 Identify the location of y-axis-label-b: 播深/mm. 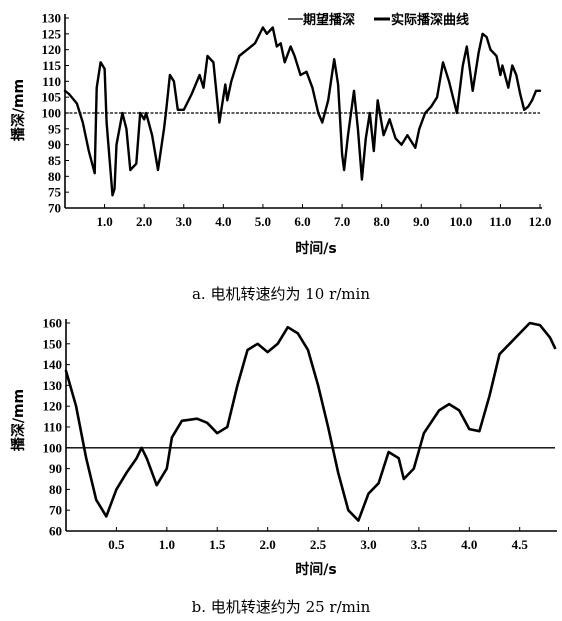
(18, 420).